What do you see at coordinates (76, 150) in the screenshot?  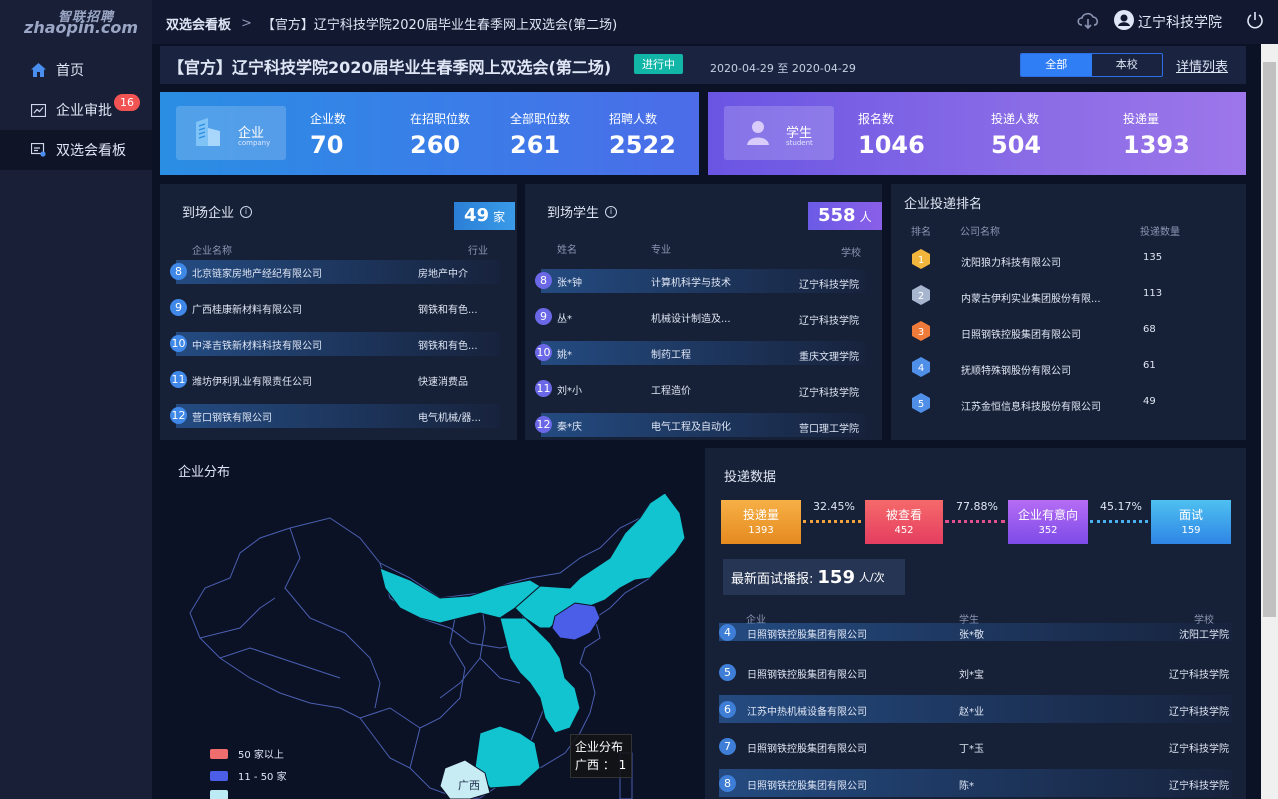 I see `sidebar-item-board: 双选会看板` at bounding box center [76, 150].